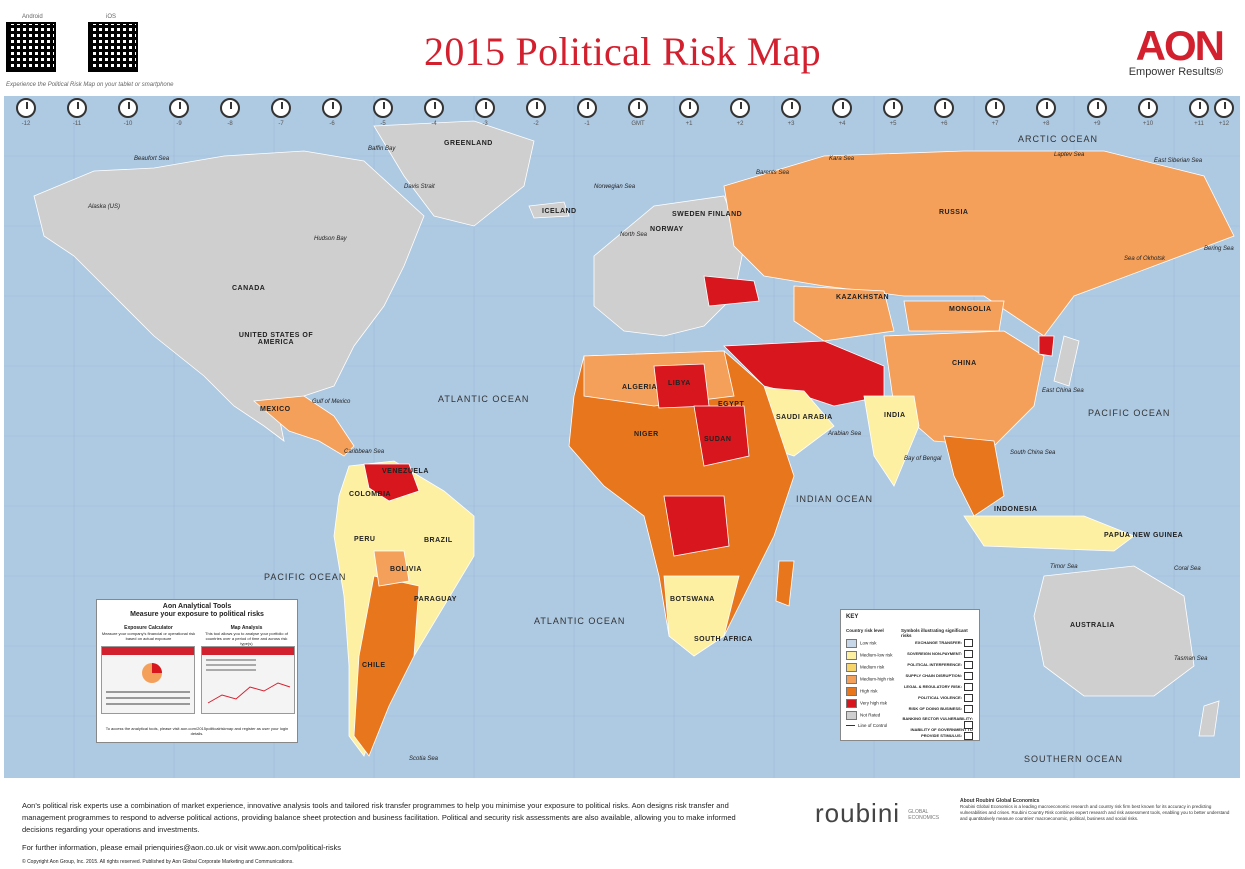  Describe the element at coordinates (1177, 52) in the screenshot. I see `aon-logo: AON Empower Results®` at that location.